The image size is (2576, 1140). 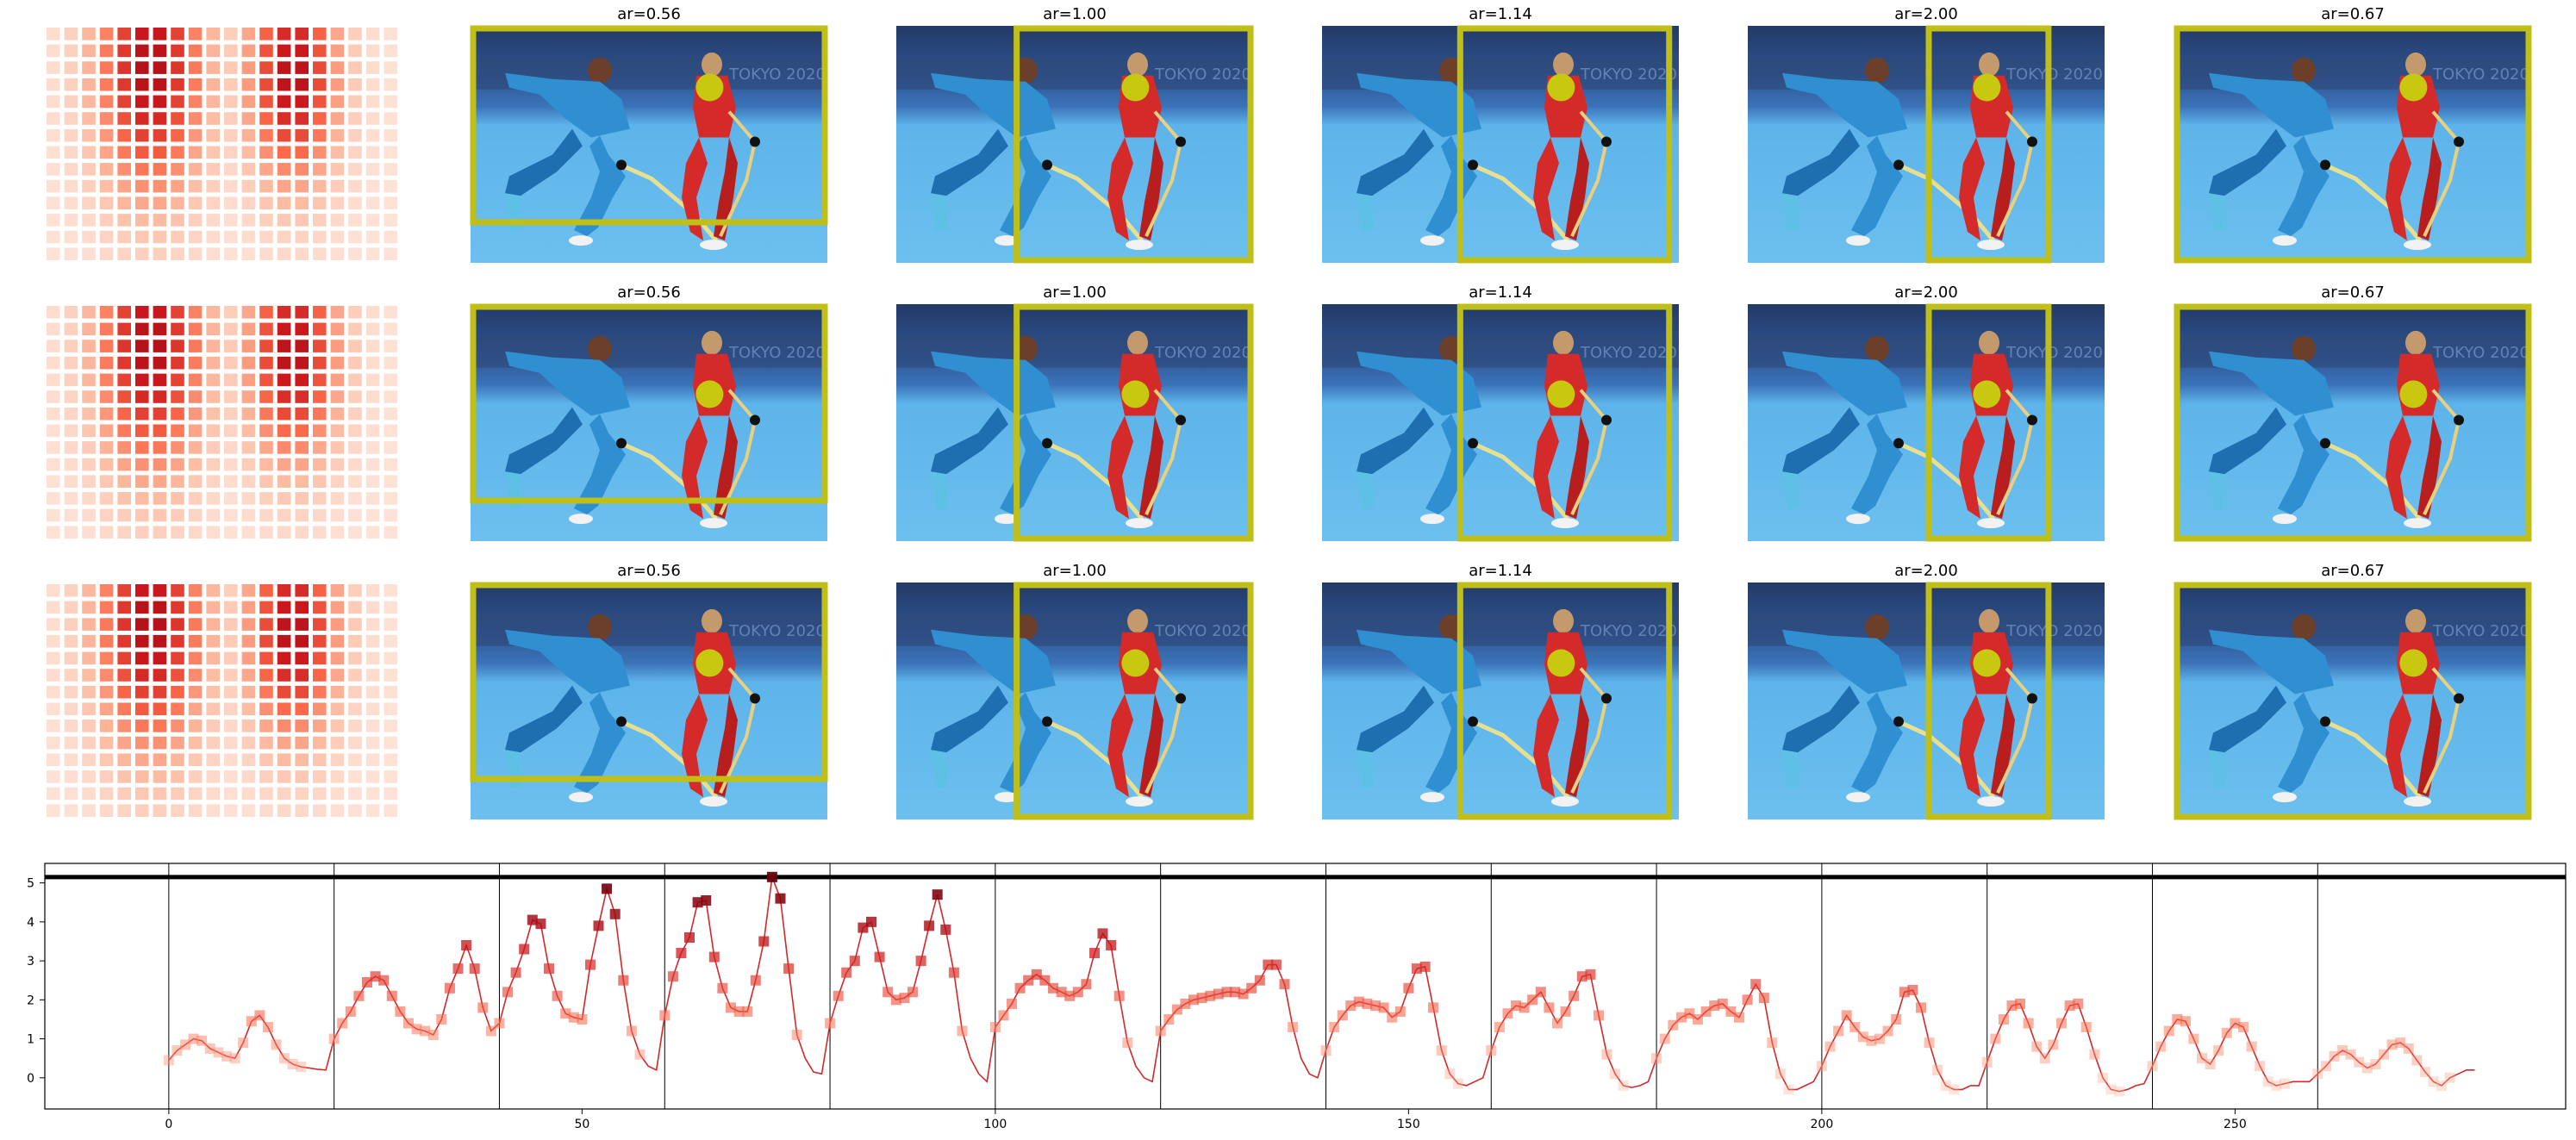 I want to click on crop-box, so click(x=1988, y=422).